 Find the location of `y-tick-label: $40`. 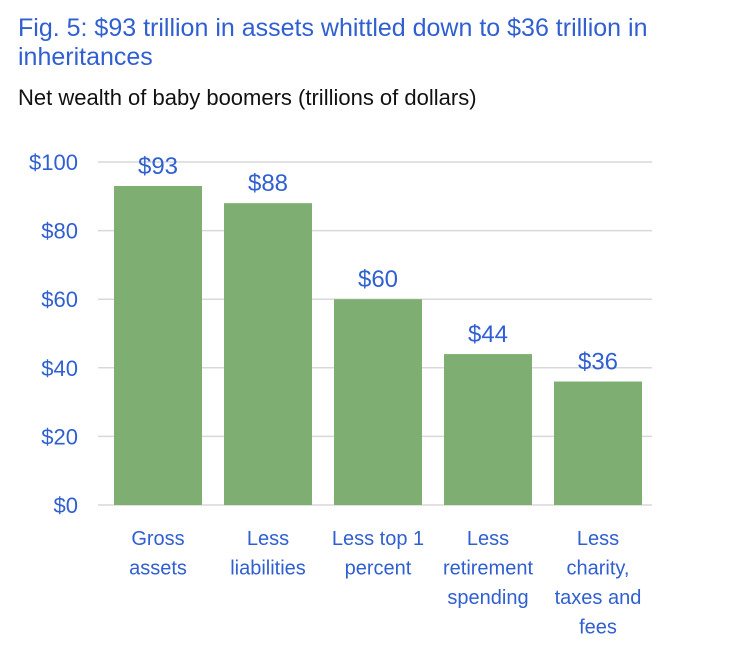

y-tick-label: $40 is located at coordinates (59, 368).